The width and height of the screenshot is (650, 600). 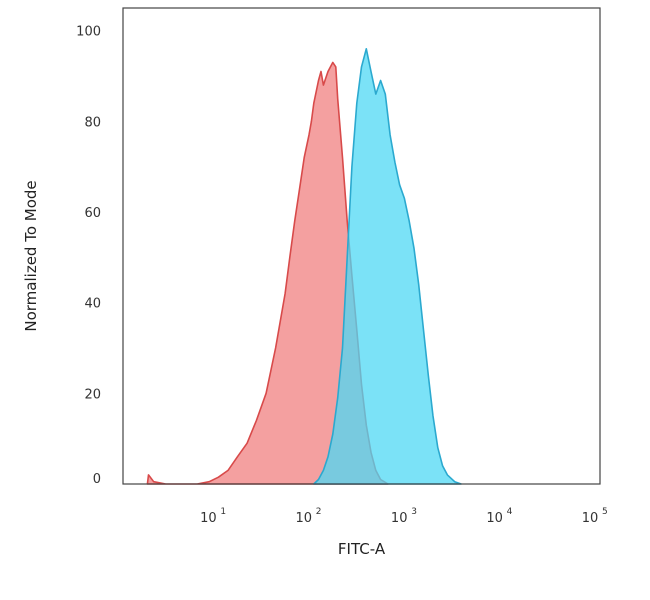 I want to click on x-tick-exponent: 3, so click(x=414, y=512).